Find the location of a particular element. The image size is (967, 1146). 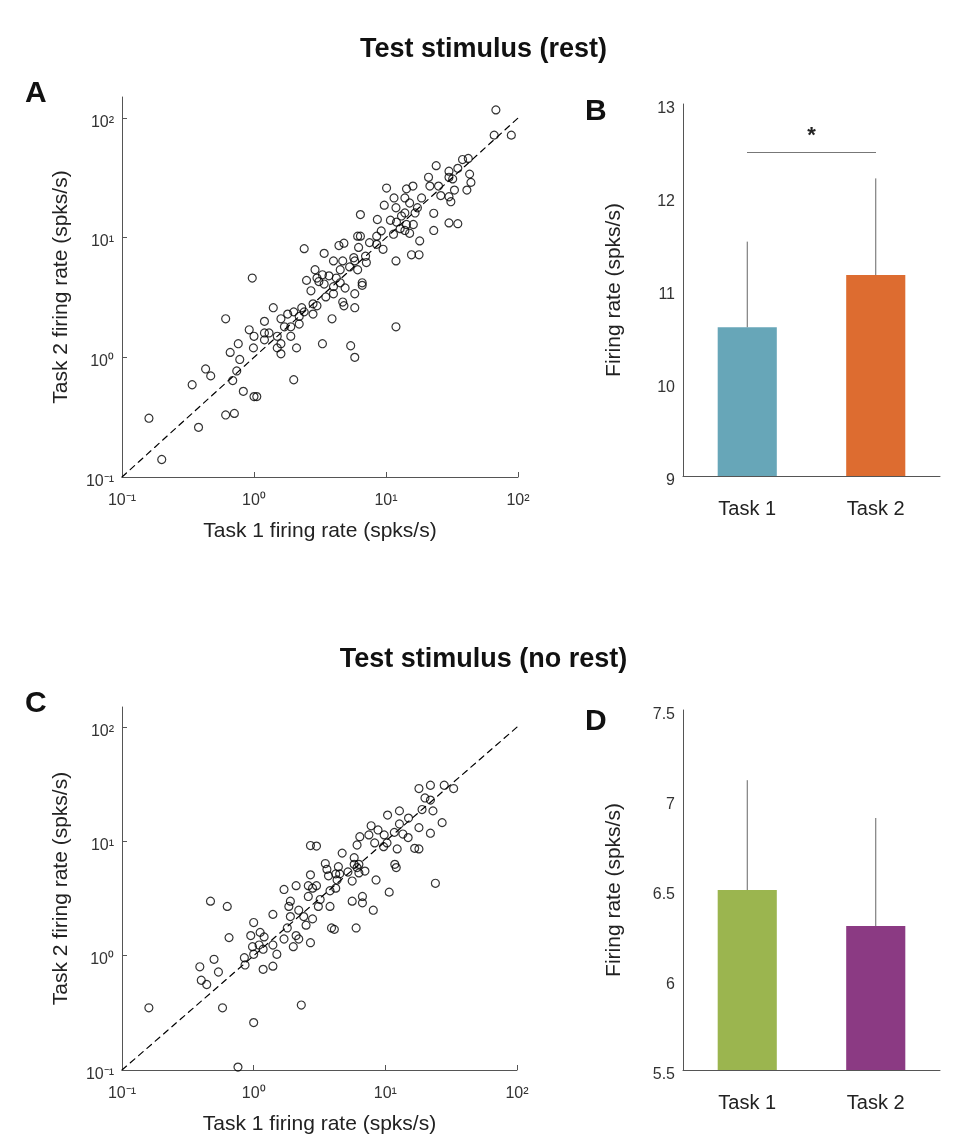

y-tick-label: 12 is located at coordinates (666, 200).